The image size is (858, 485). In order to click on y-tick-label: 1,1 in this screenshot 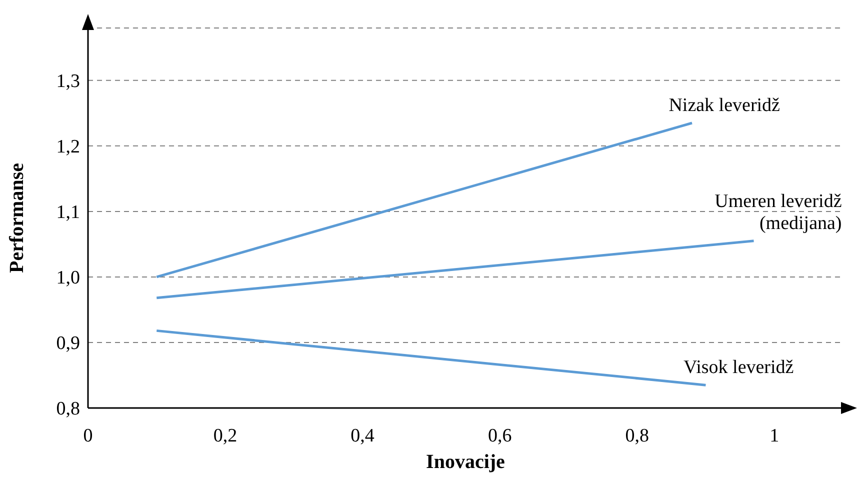, I will do `click(68, 213)`.